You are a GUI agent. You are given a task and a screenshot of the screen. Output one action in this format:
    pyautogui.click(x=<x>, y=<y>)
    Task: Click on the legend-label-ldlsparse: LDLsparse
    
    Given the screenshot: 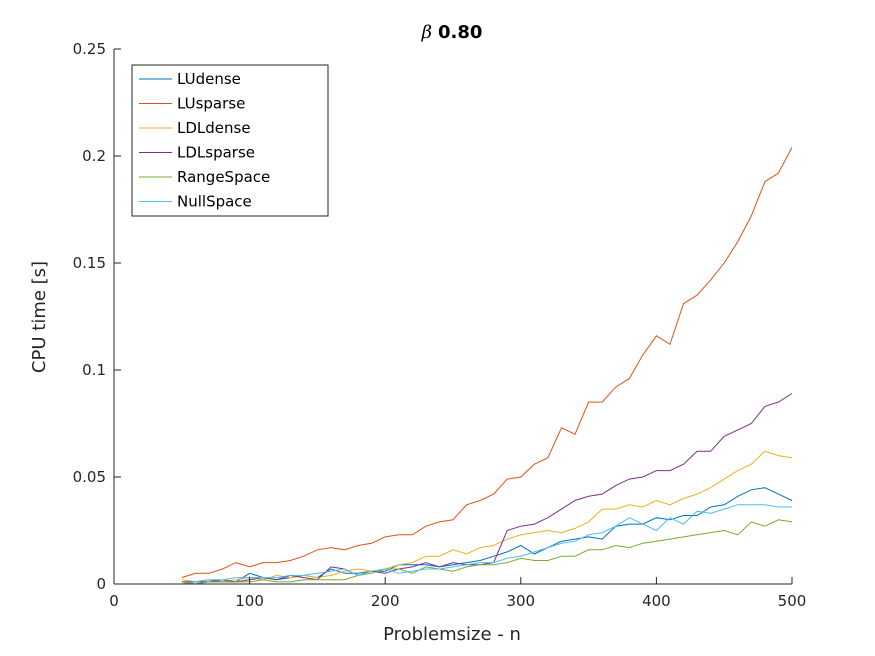 What is the action you would take?
    pyautogui.click(x=216, y=153)
    